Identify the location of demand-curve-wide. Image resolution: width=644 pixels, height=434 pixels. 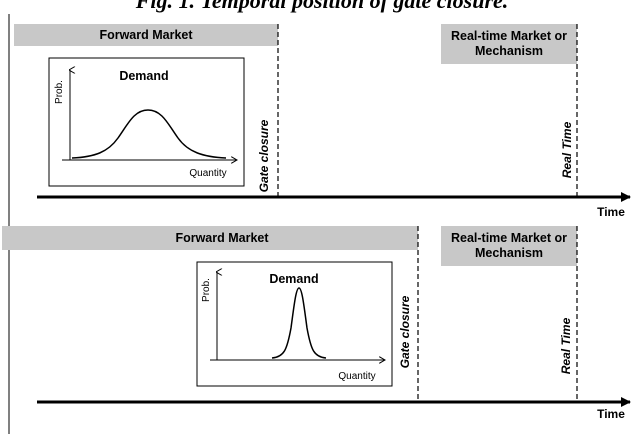
(149, 134).